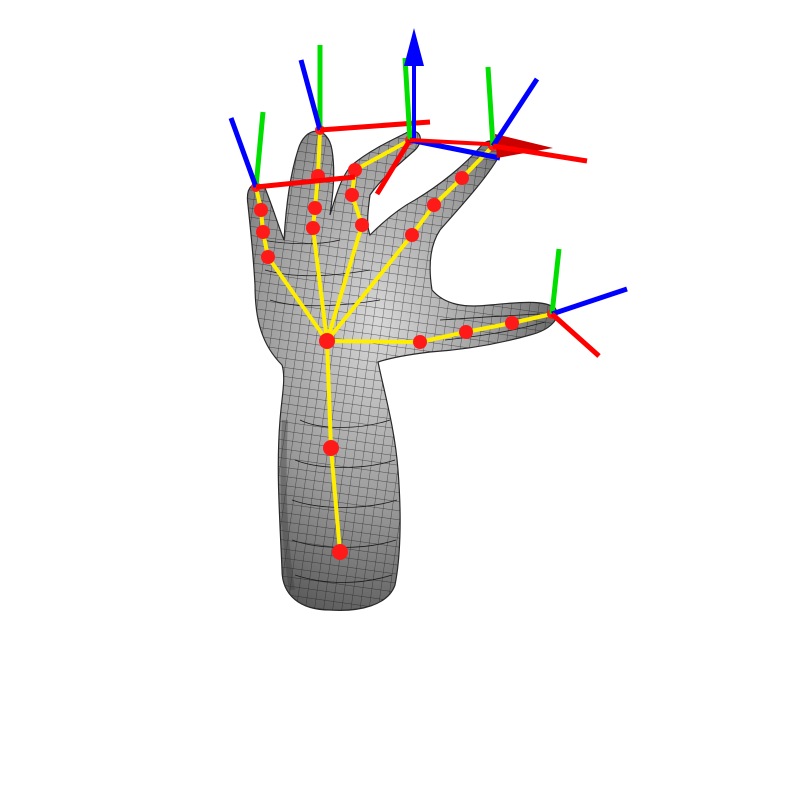  I want to click on joint-wrist, so click(340, 552).